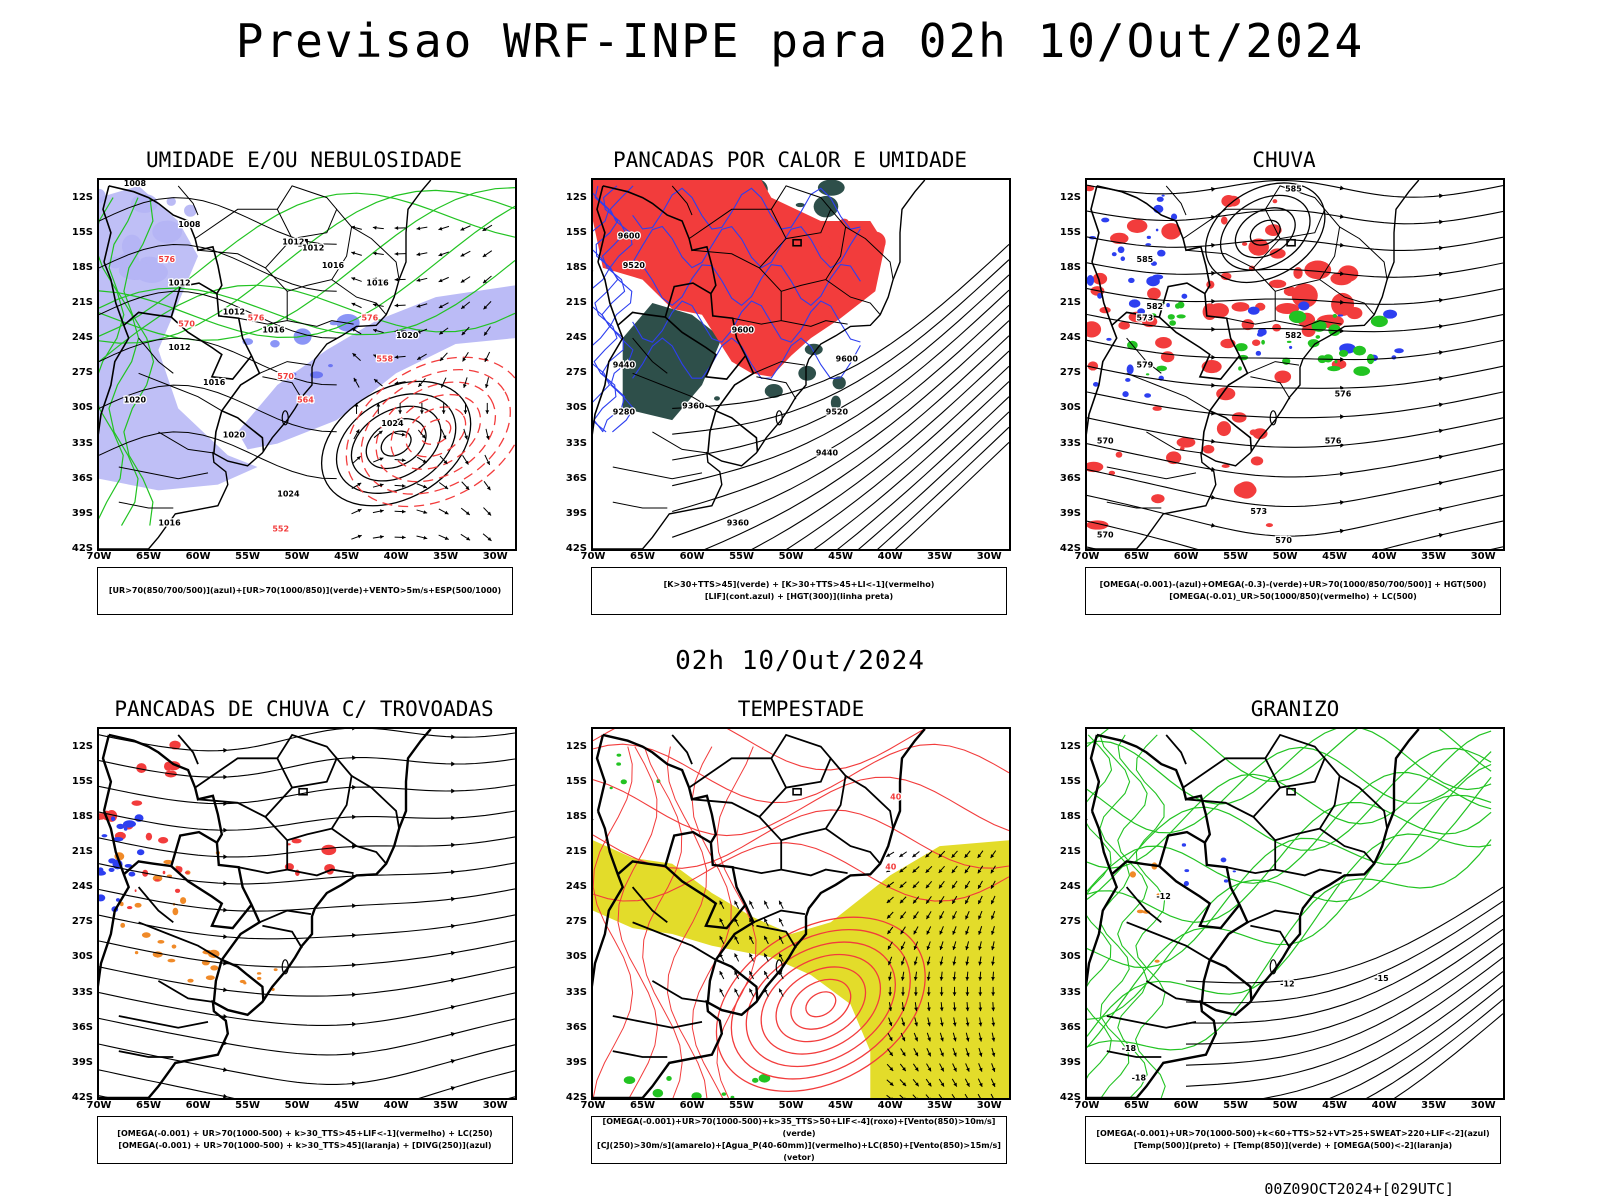  What do you see at coordinates (1295, 488) in the screenshot?
I see `streamline` at bounding box center [1295, 488].